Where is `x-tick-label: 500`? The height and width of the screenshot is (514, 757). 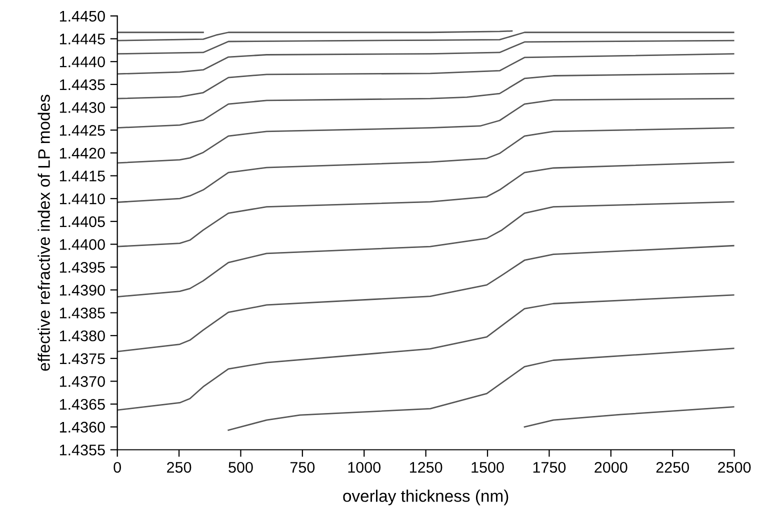
x-tick-label: 500 is located at coordinates (240, 467).